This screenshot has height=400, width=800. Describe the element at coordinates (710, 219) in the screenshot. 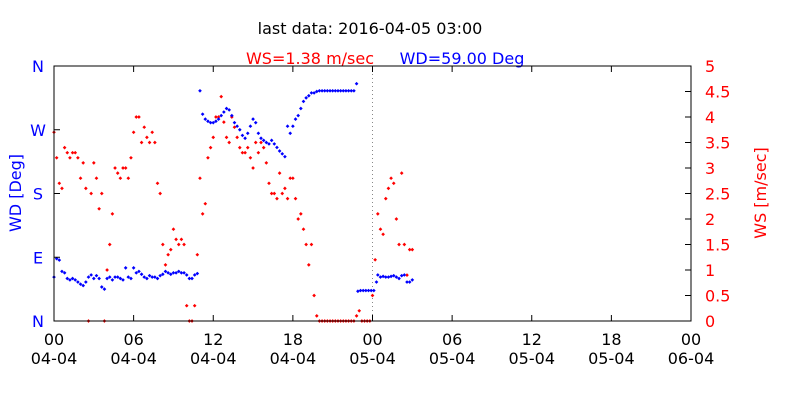

I see `ws-tick-label: 2` at that location.